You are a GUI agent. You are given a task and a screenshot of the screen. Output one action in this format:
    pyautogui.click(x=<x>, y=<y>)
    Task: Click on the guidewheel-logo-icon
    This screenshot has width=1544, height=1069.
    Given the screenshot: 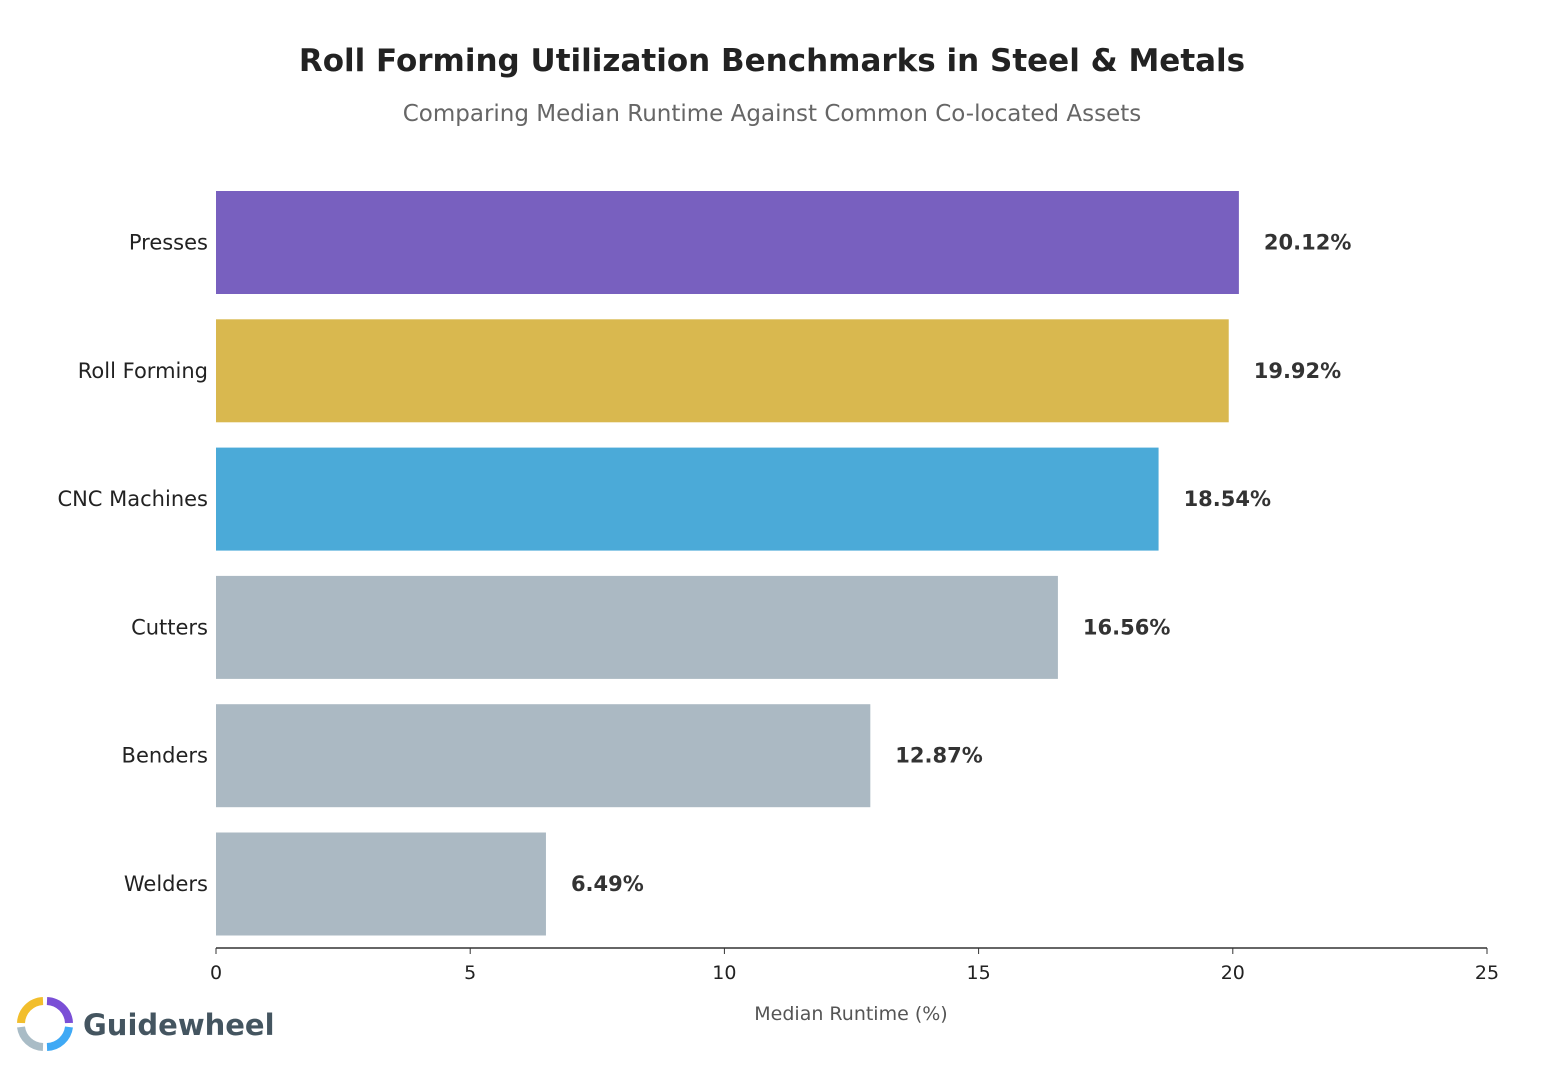 What is the action you would take?
    pyautogui.click(x=45, y=1024)
    